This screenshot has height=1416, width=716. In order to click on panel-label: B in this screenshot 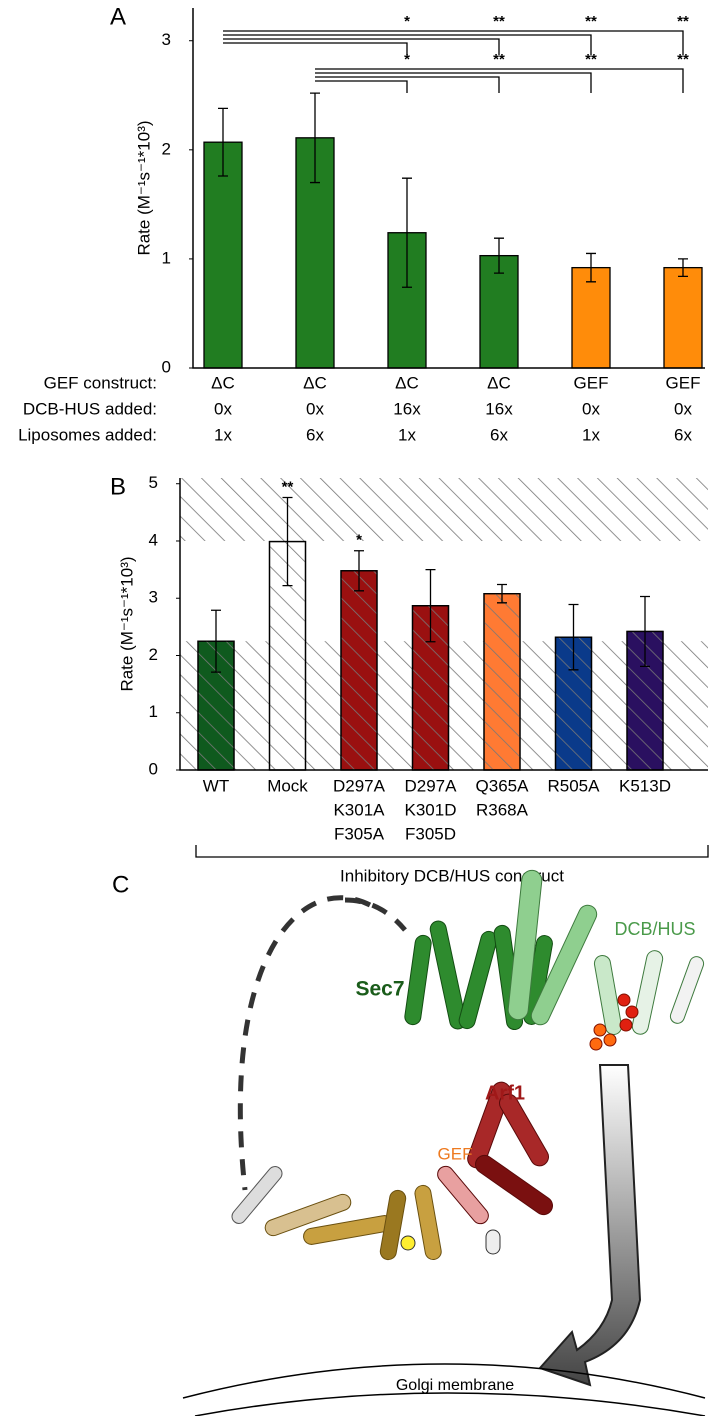, I will do `click(118, 486)`.